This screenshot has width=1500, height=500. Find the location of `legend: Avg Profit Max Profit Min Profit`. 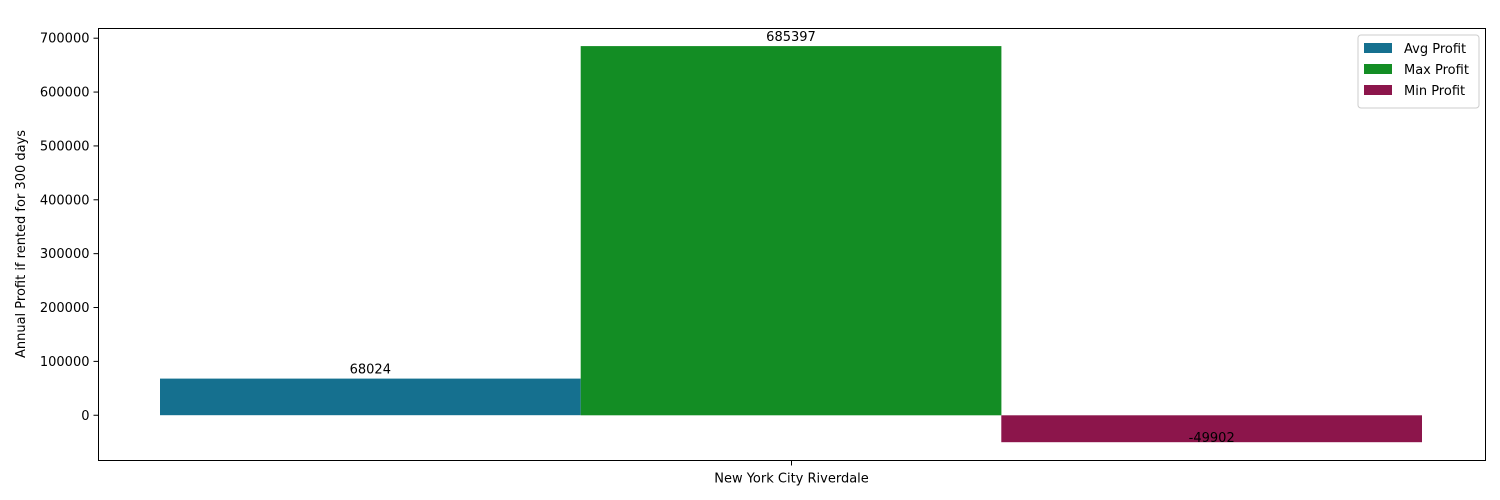

legend: Avg Profit Max Profit Min Profit is located at coordinates (1418, 71).